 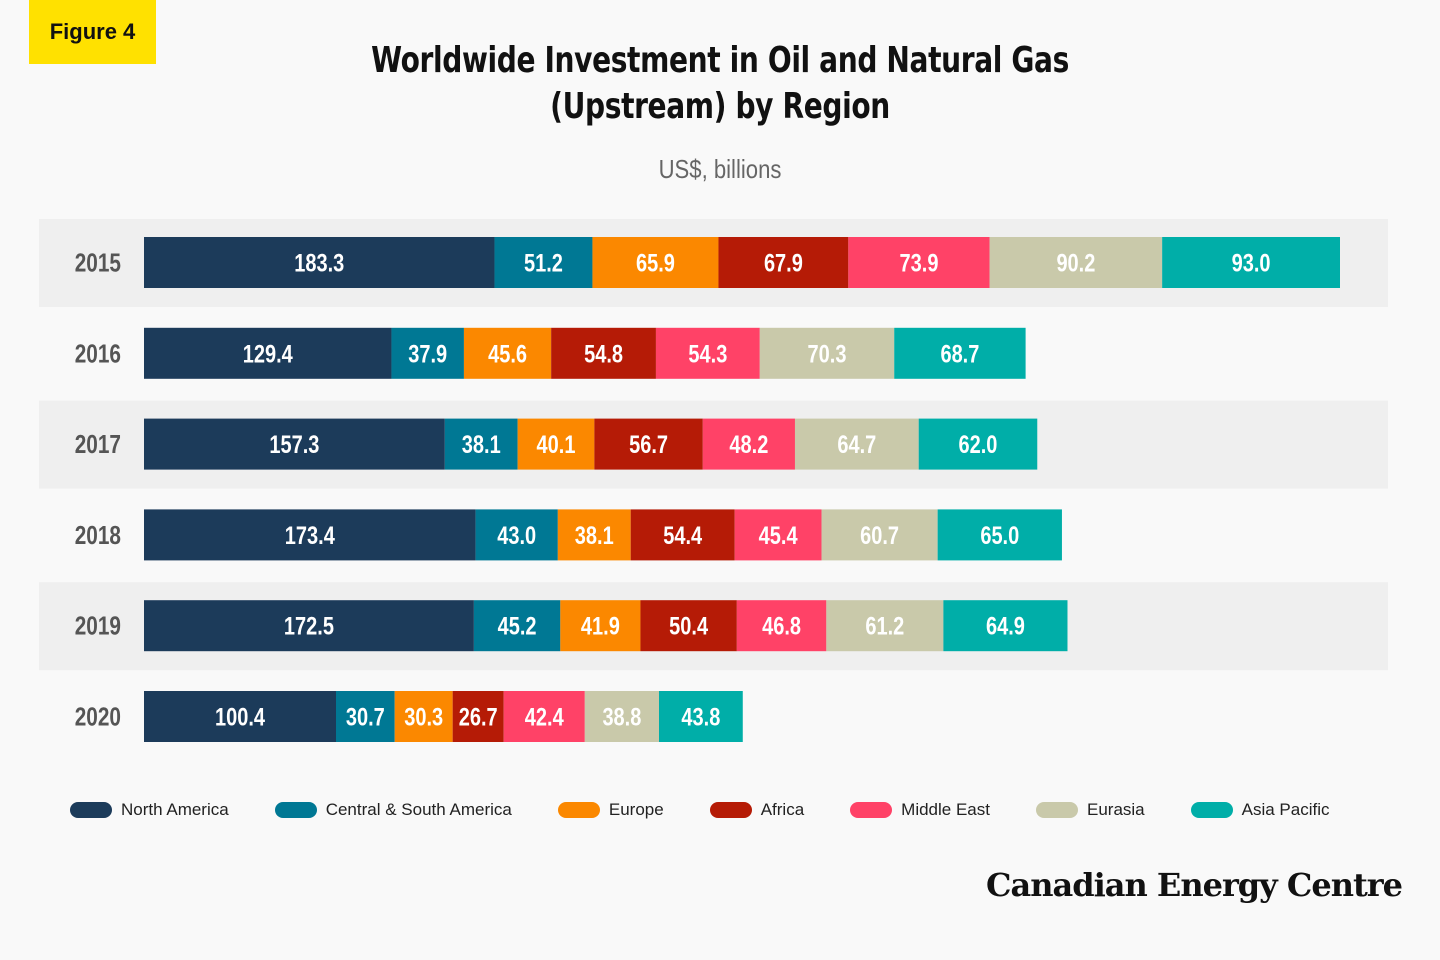 I want to click on data-label: 38.8, so click(x=621, y=717).